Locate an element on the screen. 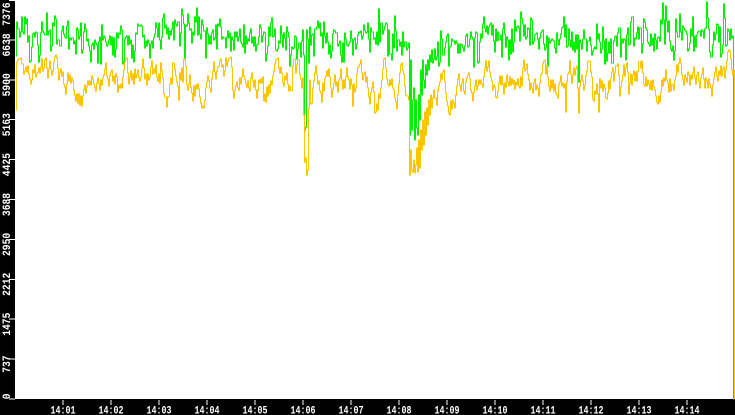 Image resolution: width=735 pixels, height=415 pixels. svg-text: 14:07 is located at coordinates (351, 410).